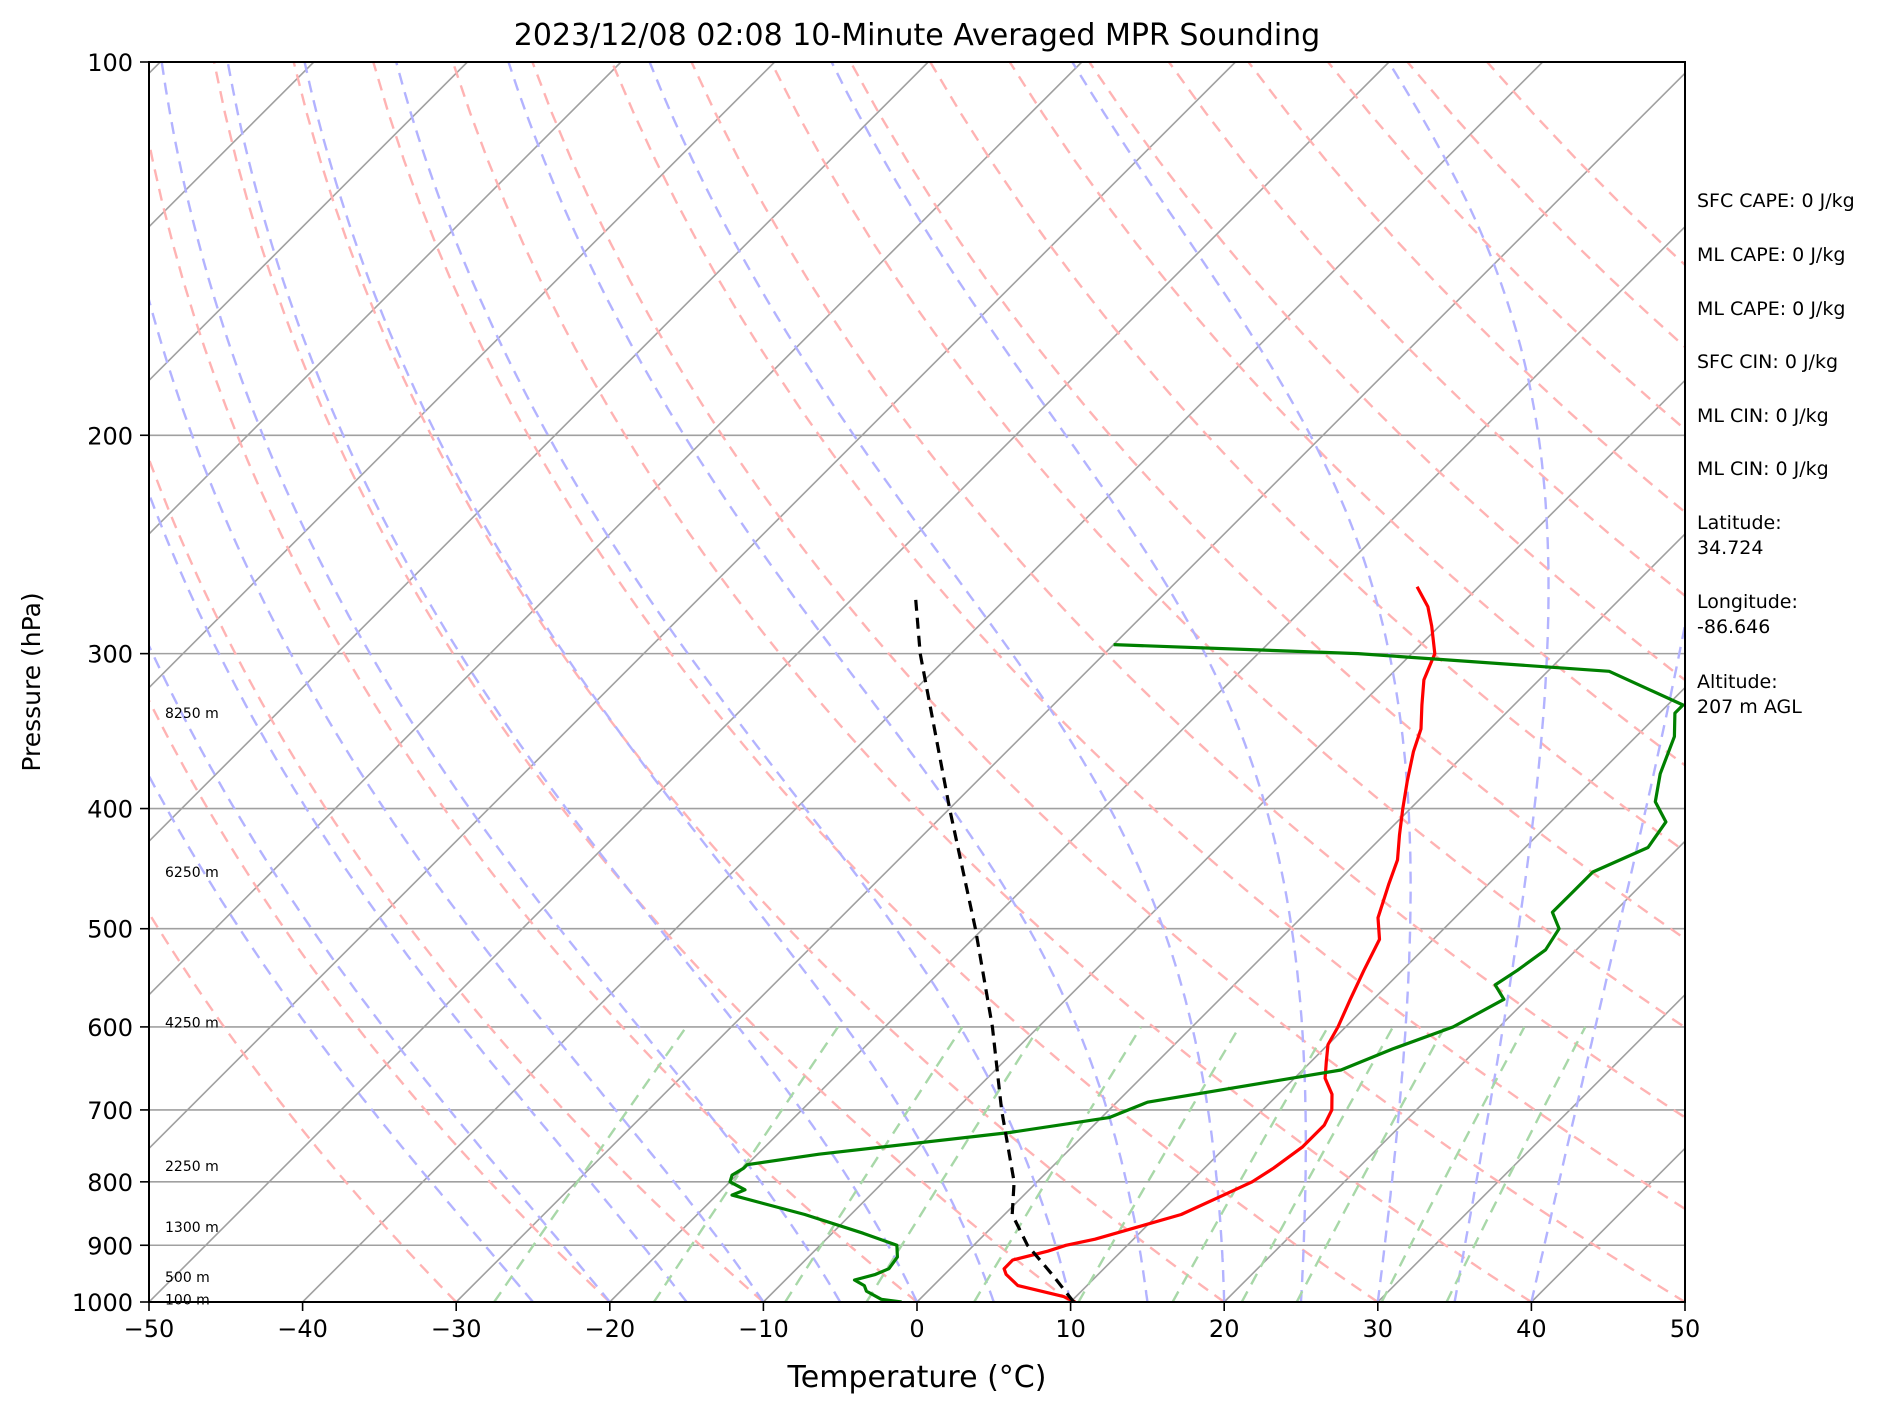  I want to click on sfc-cape-text: SFC CAPE: 0 J/kg, so click(1776, 201).